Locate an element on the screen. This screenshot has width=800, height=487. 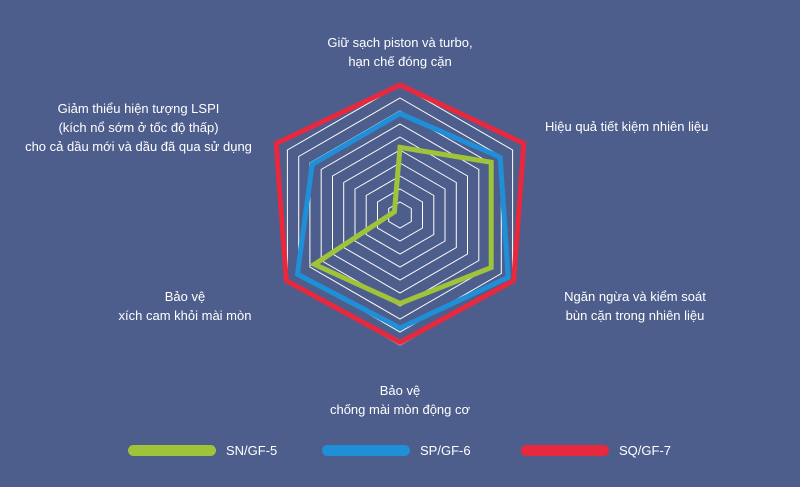
legend-swatch-sp-gf6 is located at coordinates (366, 450).